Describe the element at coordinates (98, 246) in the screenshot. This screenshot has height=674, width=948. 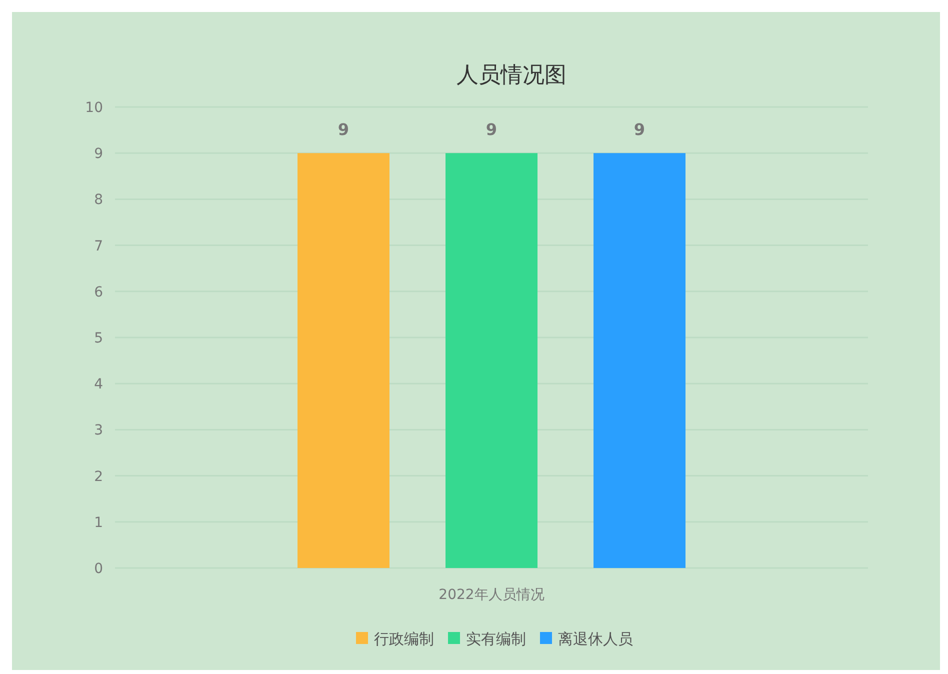
I see `y-tick-label: 7` at that location.